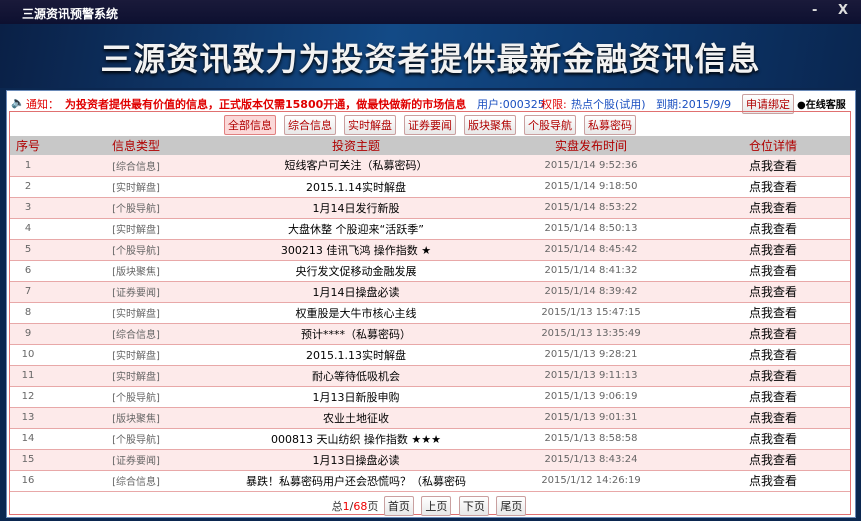 Image resolution: width=861 pixels, height=521 pixels. Describe the element at coordinates (490, 125) in the screenshot. I see `filter-button: 版块聚焦` at that location.